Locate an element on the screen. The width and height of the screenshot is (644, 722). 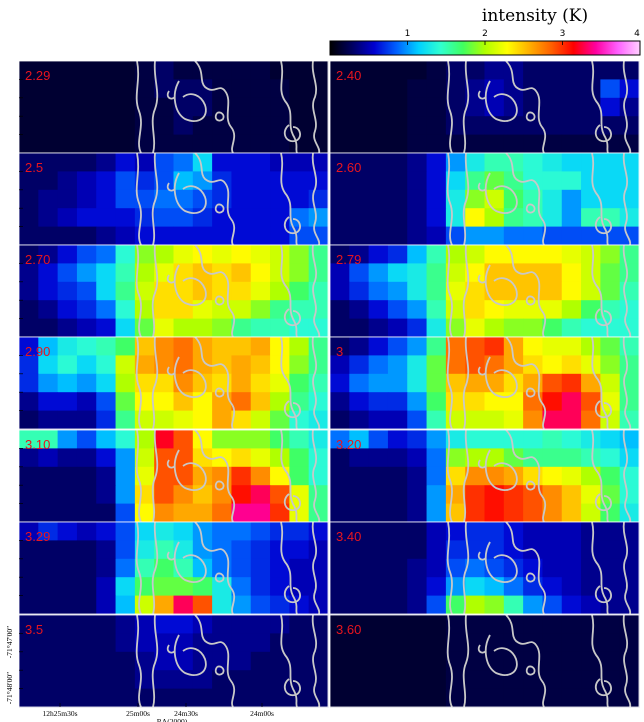
channel-panel: 2.5 is located at coordinates (173, 199).